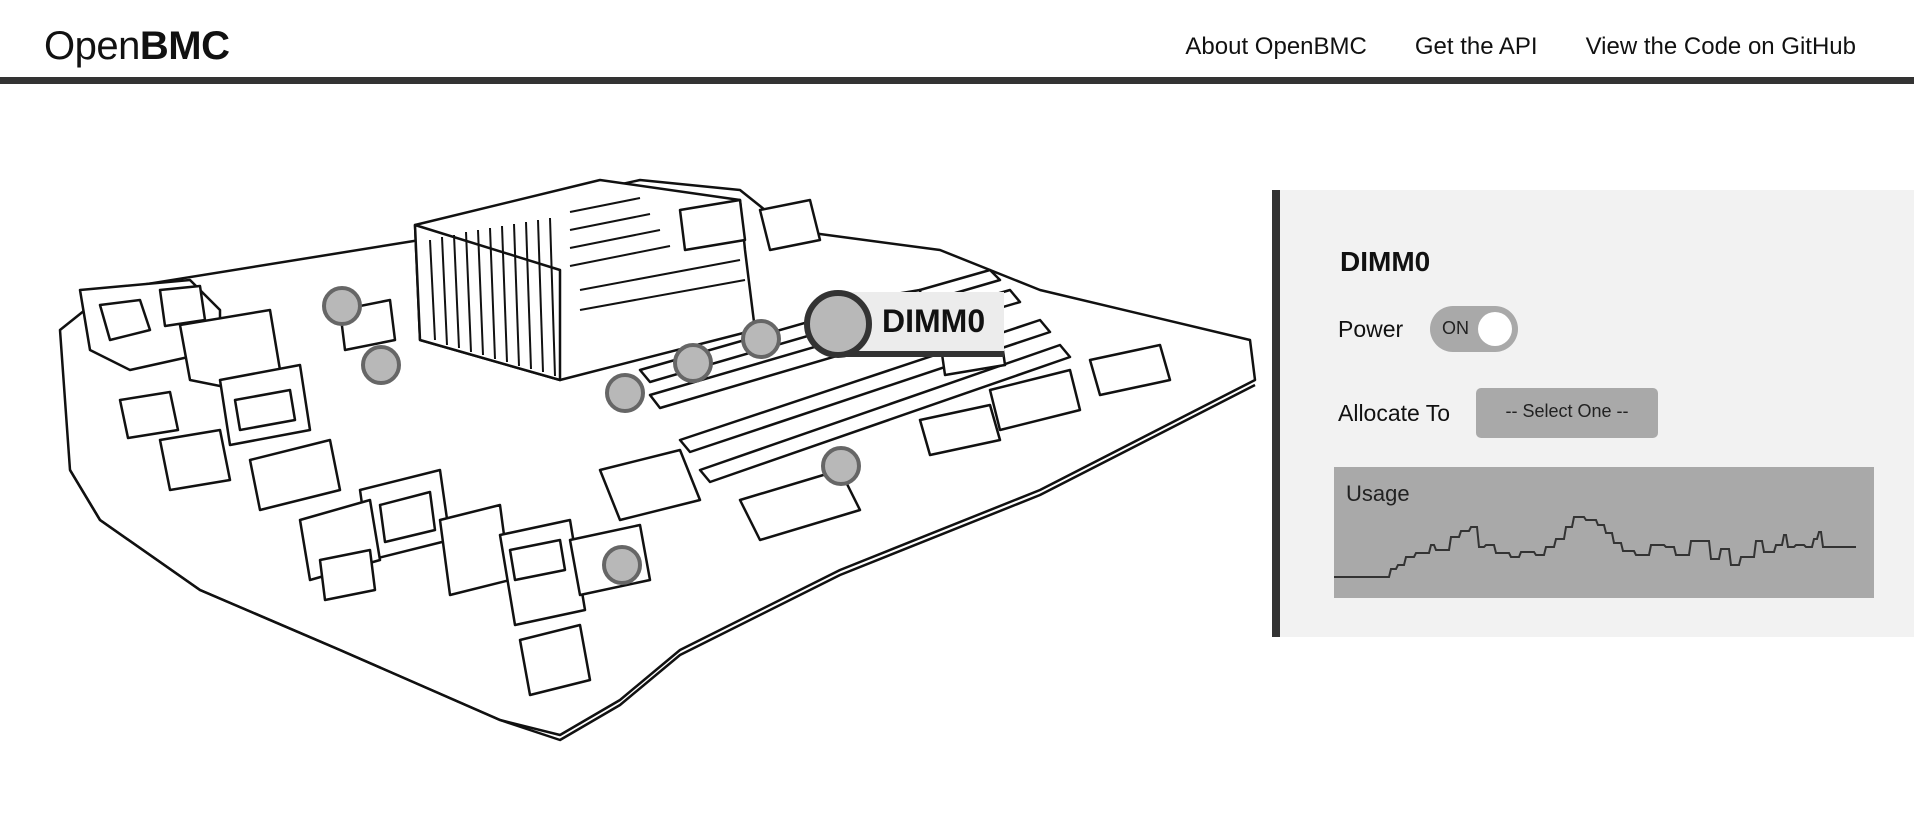 The image size is (1914, 816). I want to click on hotspot-label-dimm0: DIMM0, so click(934, 321).